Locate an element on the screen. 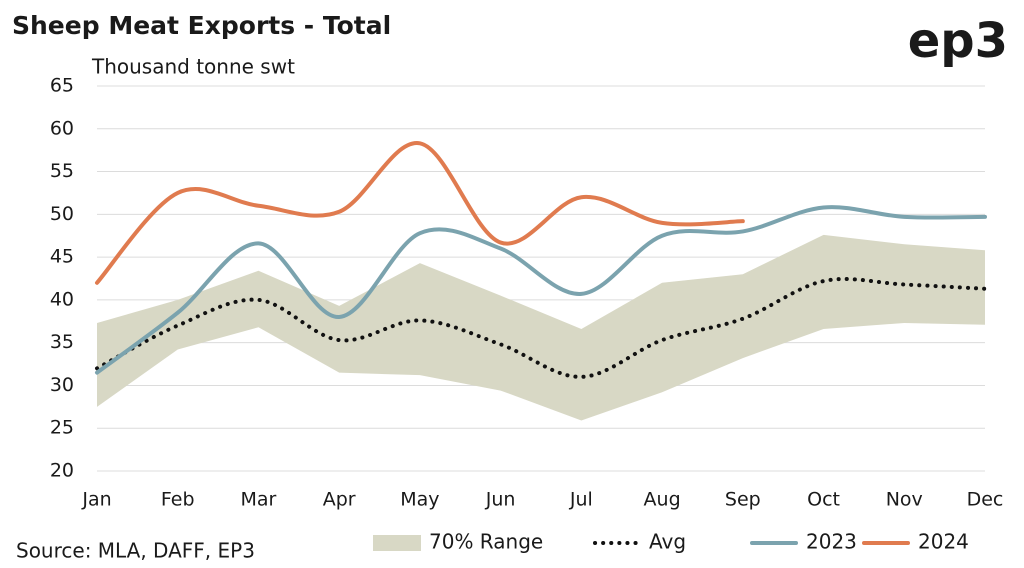  y-tick-label: 35 is located at coordinates (62, 342).